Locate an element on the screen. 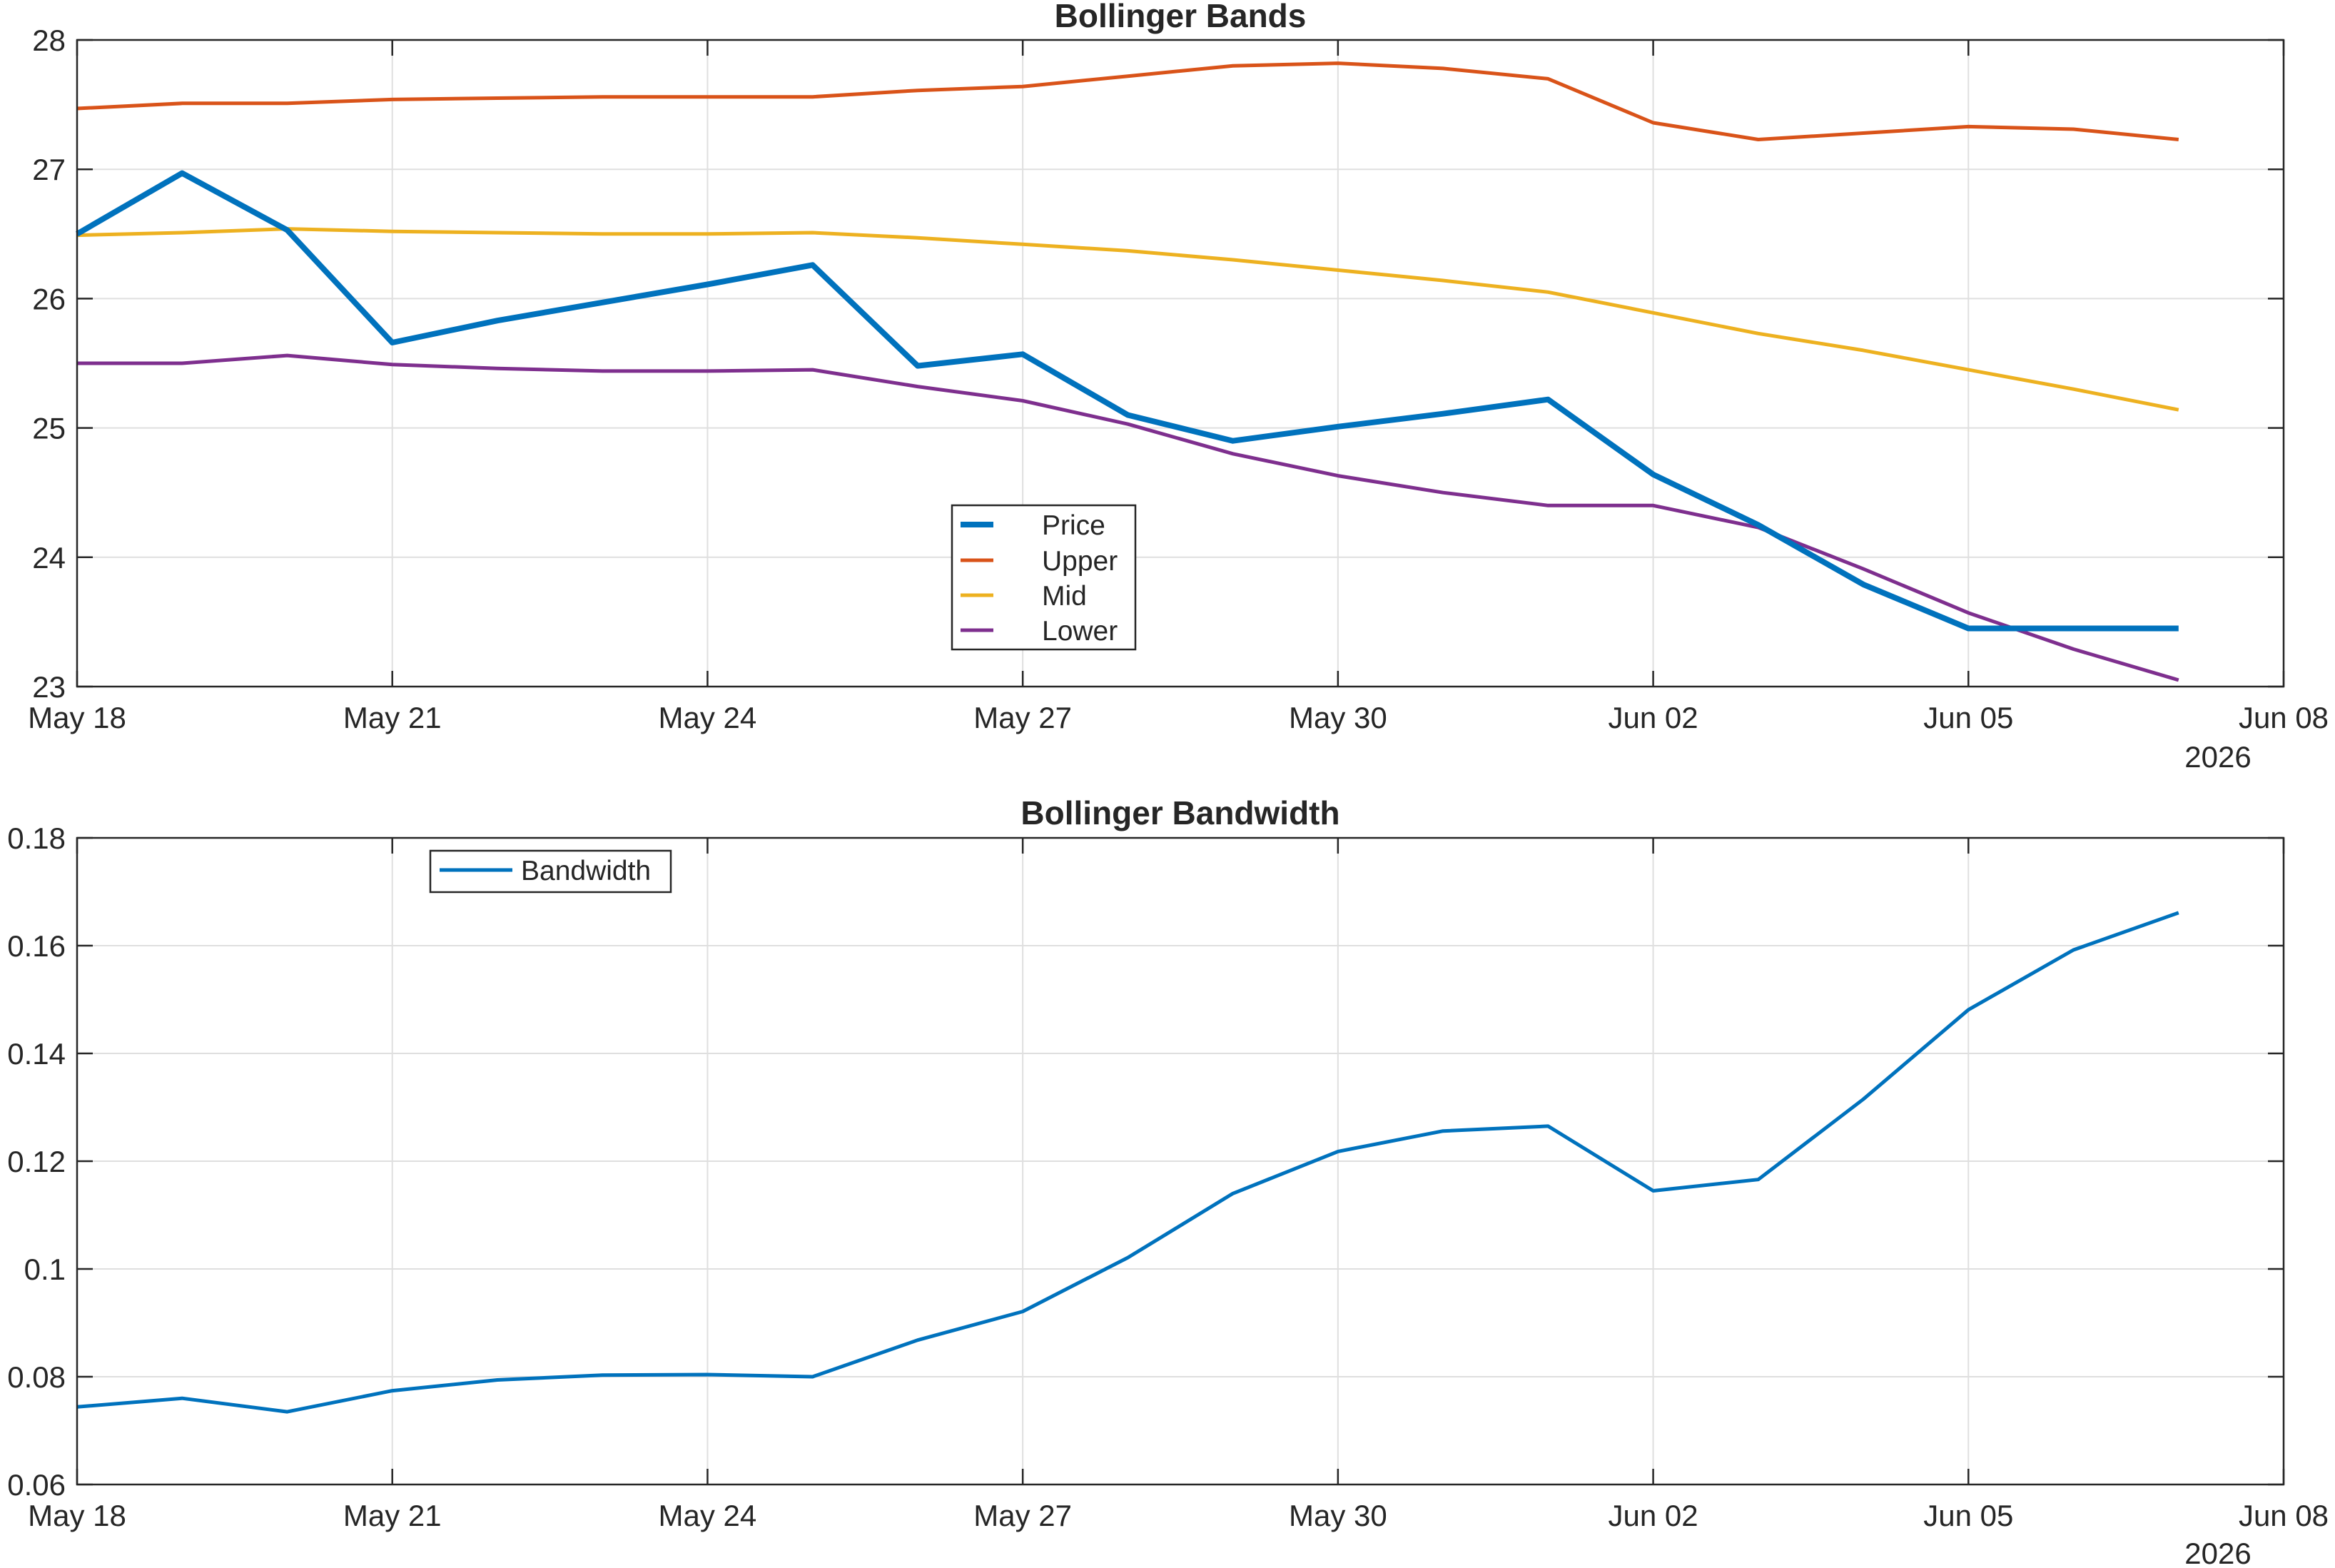 The height and width of the screenshot is (1568, 2335). series-line-mid is located at coordinates (1127, 319).